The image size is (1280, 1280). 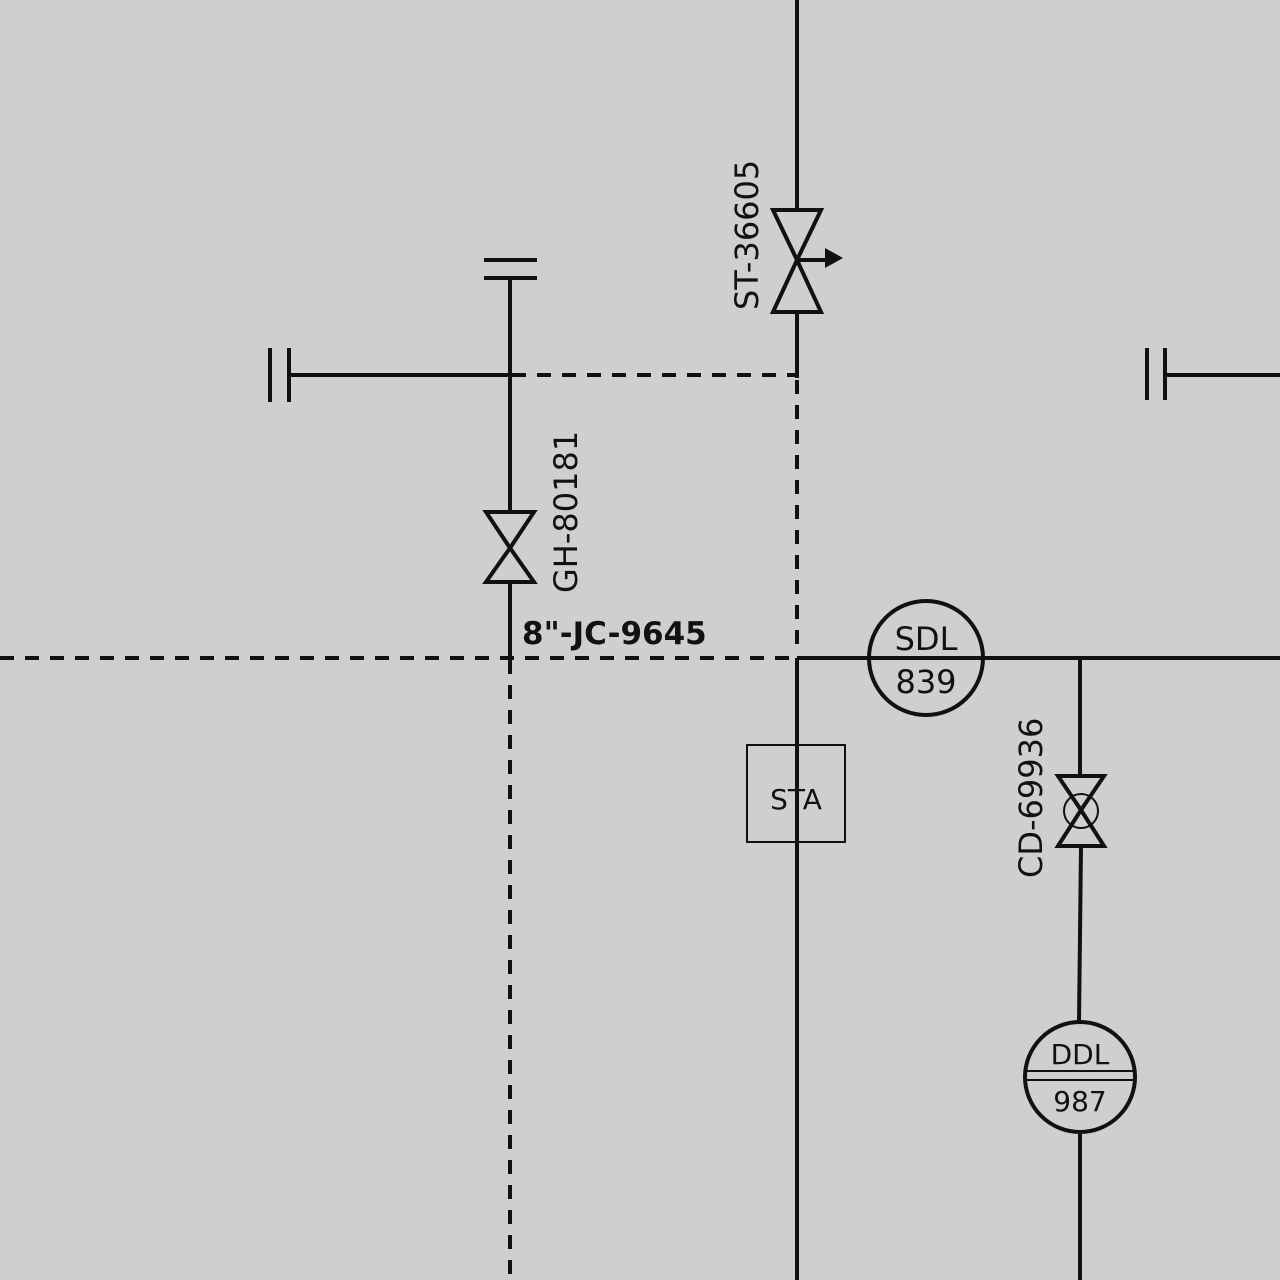 I want to click on instrument-sdl-839: SDL 839, so click(x=926, y=658).